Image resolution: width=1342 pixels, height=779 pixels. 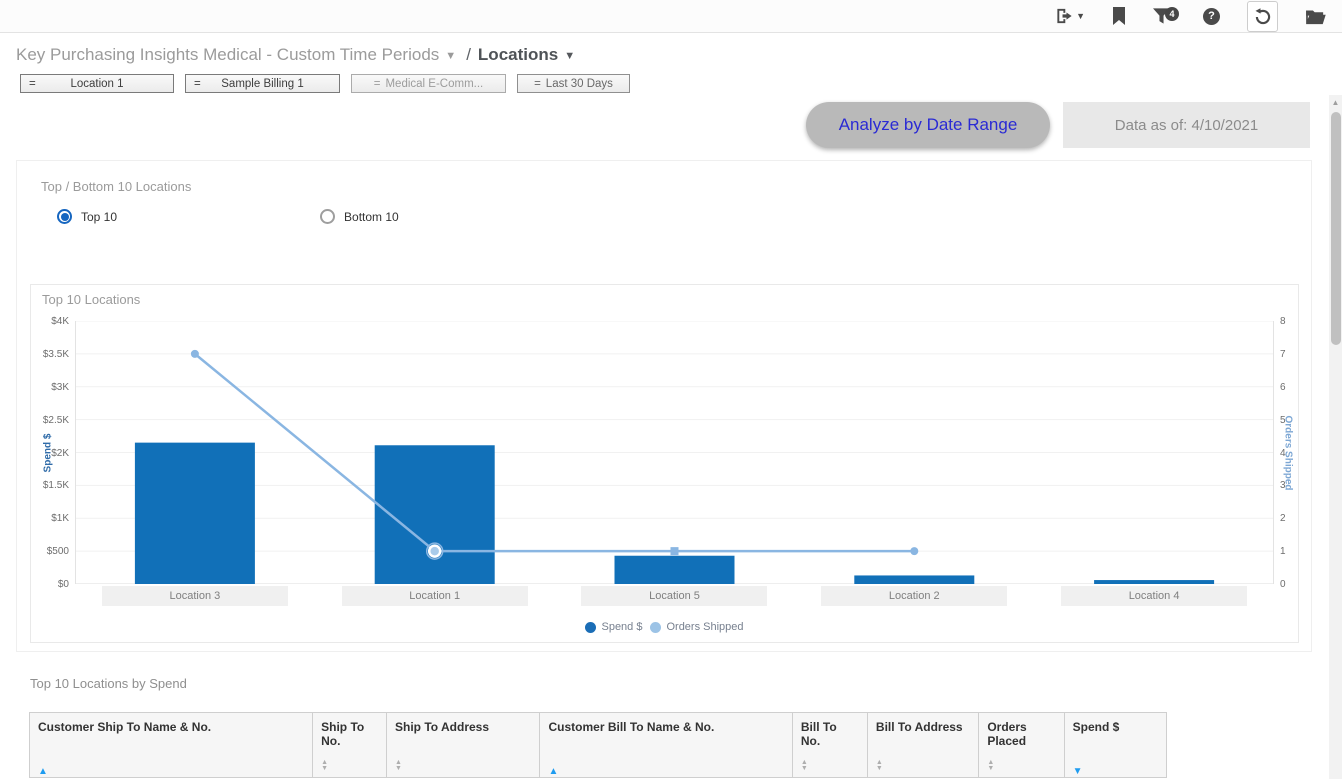 What do you see at coordinates (1283, 321) in the screenshot?
I see `right-axis-tick: 8` at bounding box center [1283, 321].